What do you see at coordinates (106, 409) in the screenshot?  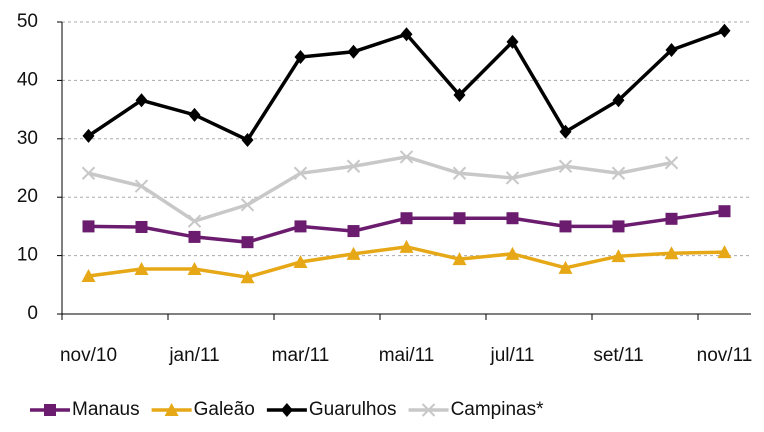 I see `legend-label: Manaus` at bounding box center [106, 409].